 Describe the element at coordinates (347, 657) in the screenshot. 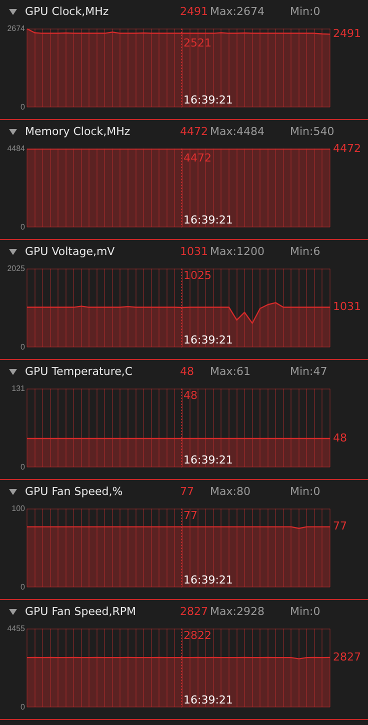

I see `text: 2827` at that location.